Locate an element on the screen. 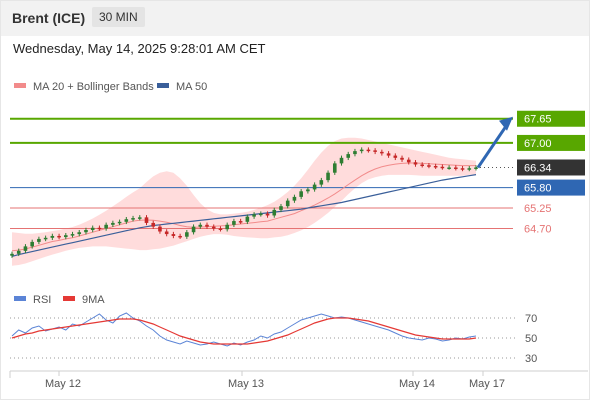  rsi-legend-label-0: RSI is located at coordinates (42, 300).